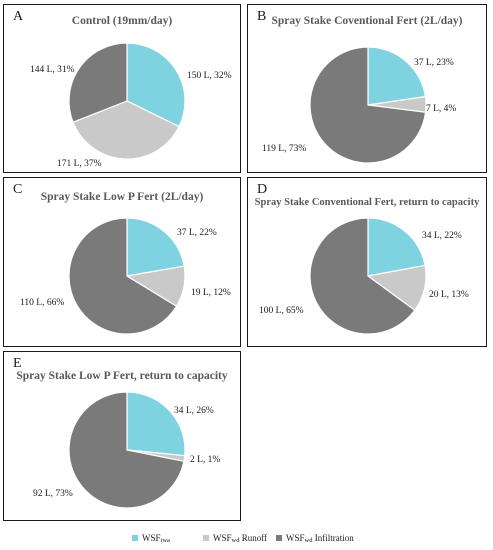  What do you see at coordinates (194, 411) in the screenshot?
I see `data-label: 34 L, 26%` at bounding box center [194, 411].